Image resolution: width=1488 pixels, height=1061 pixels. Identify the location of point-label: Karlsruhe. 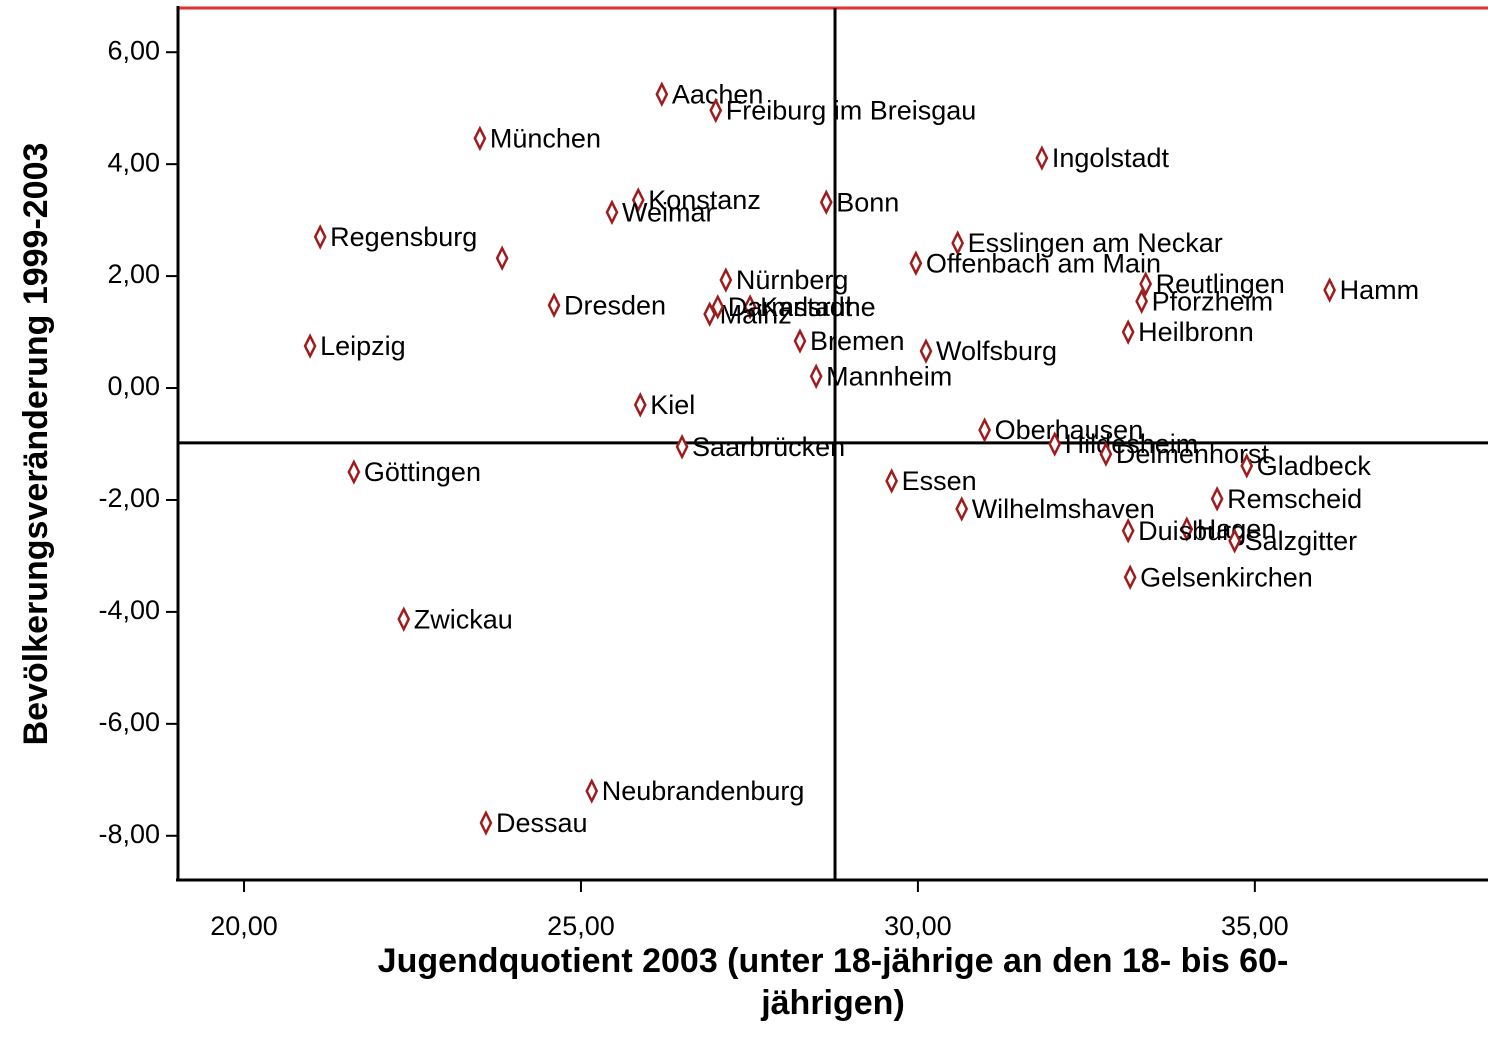
(818, 307).